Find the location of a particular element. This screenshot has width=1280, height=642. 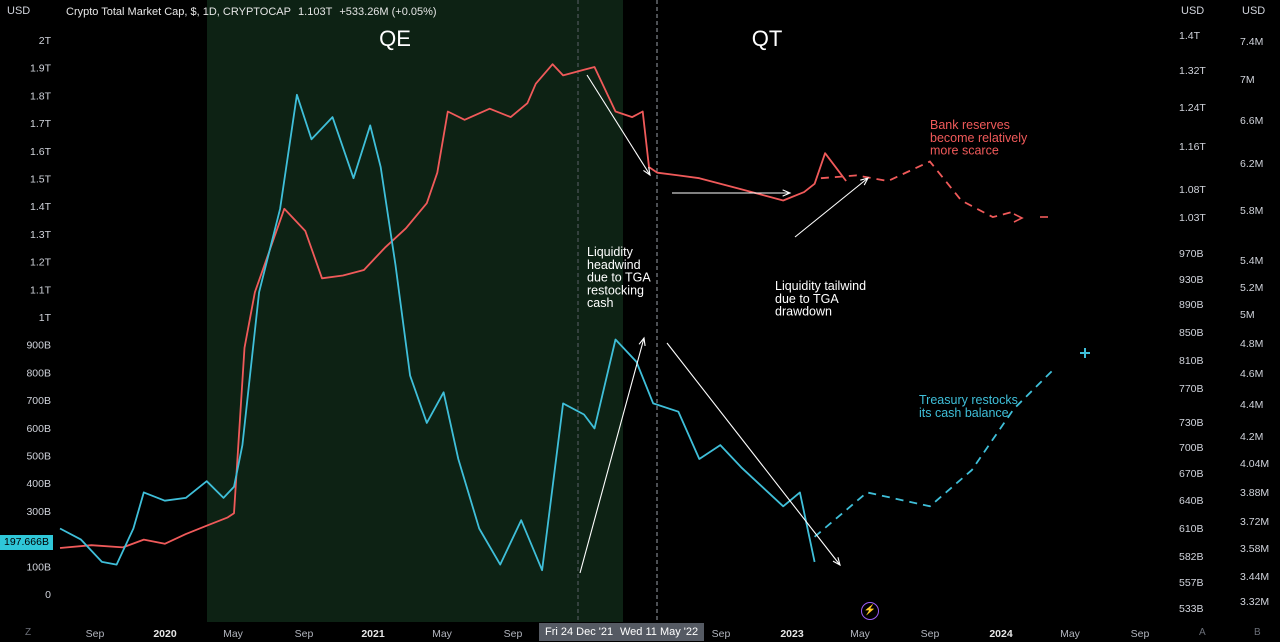

y-right2-tick: 3.32M is located at coordinates (1254, 602).